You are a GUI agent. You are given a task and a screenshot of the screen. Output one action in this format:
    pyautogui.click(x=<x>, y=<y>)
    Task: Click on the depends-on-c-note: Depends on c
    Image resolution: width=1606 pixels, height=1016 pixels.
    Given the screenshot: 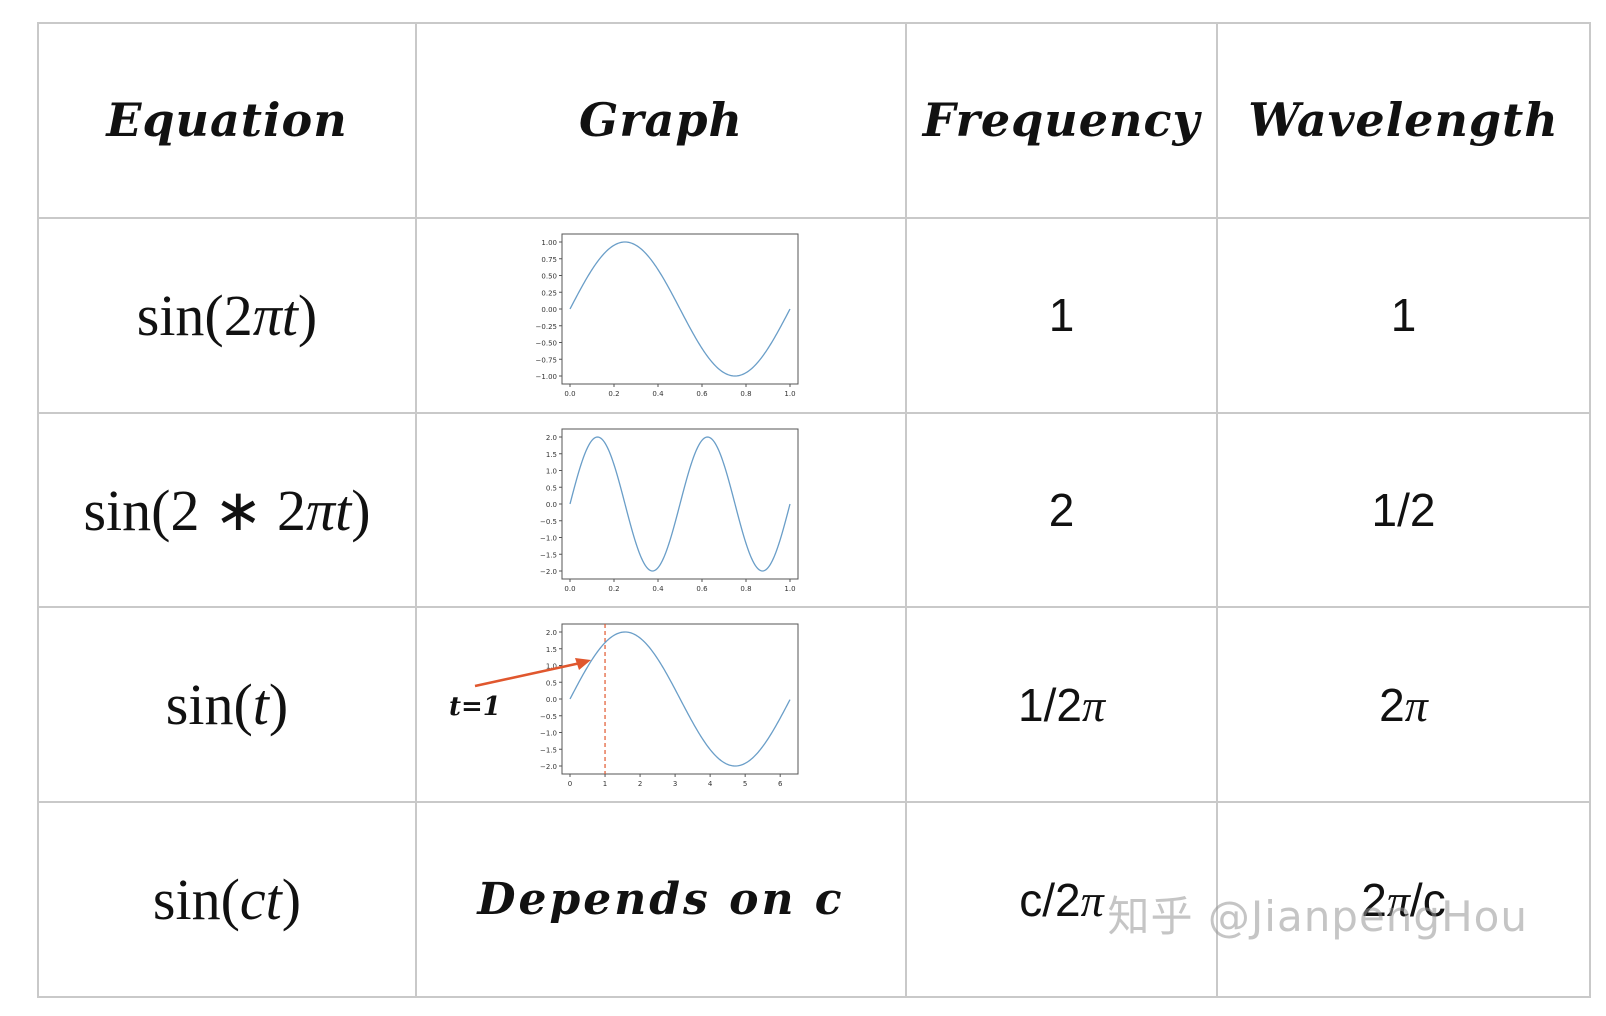 What is the action you would take?
    pyautogui.click(x=661, y=900)
    